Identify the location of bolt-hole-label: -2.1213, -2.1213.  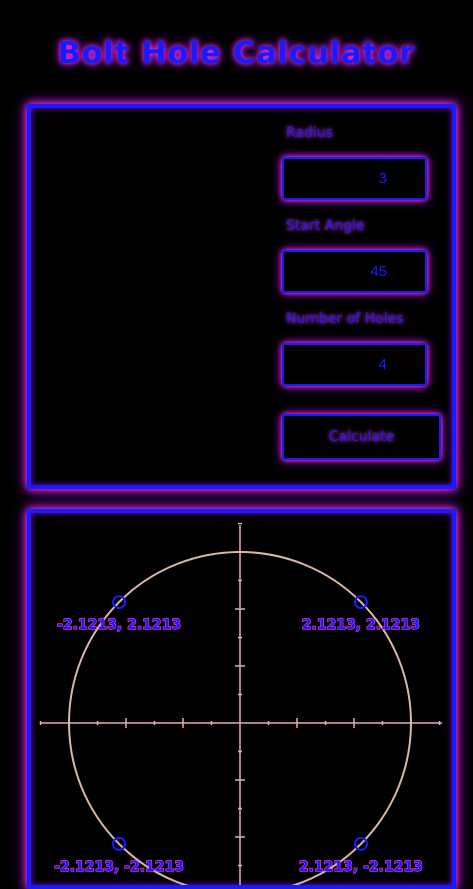
(119, 867).